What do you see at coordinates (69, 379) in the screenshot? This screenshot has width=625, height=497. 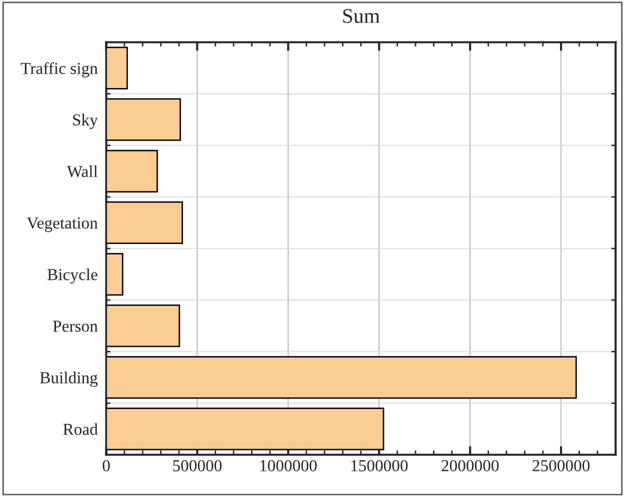 I see `y-tick-label: Building` at bounding box center [69, 379].